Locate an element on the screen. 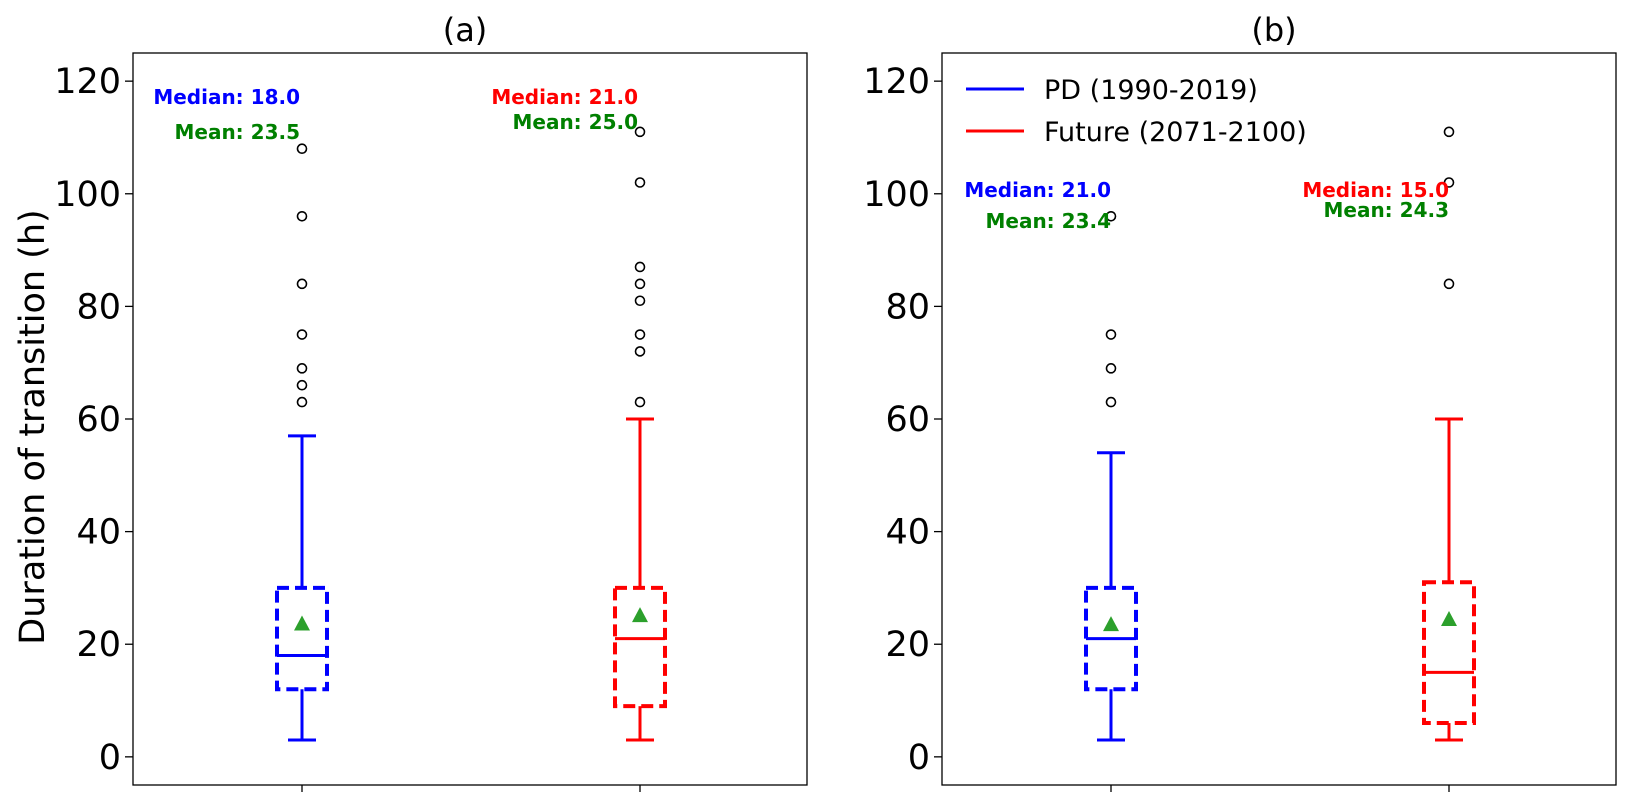 This screenshot has width=1629, height=812. panel-title-a: (a) is located at coordinates (465, 30).